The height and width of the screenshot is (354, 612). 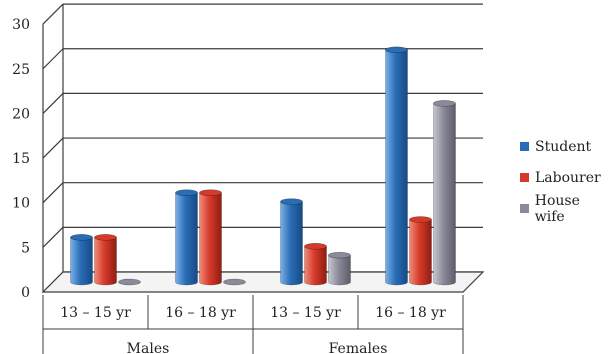 What do you see at coordinates (263, 282) in the screenshot?
I see `floor` at bounding box center [263, 282].